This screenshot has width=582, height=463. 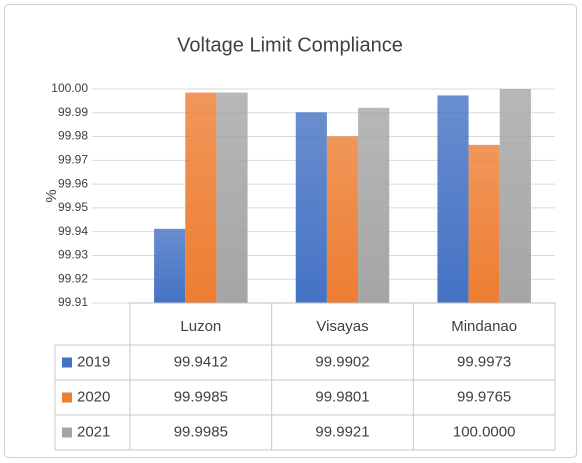 I want to click on table-value: 100.0000, so click(x=484, y=431).